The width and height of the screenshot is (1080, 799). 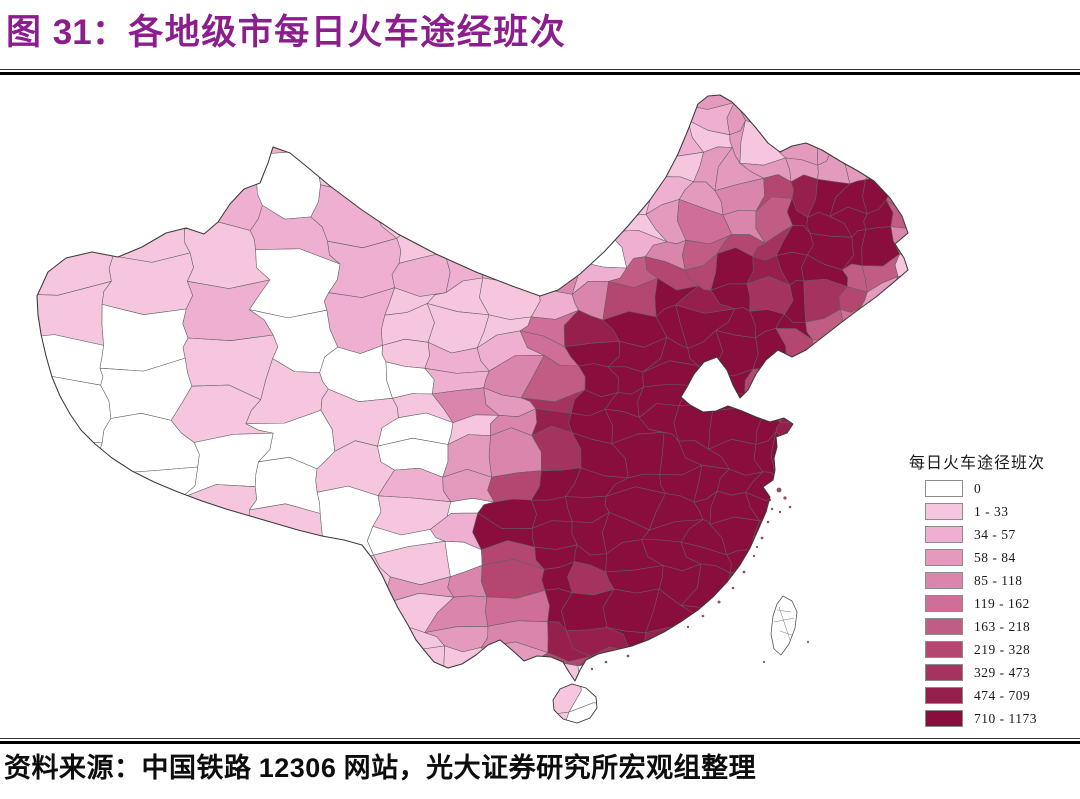 I want to click on top-divider-thin, so click(x=540, y=69).